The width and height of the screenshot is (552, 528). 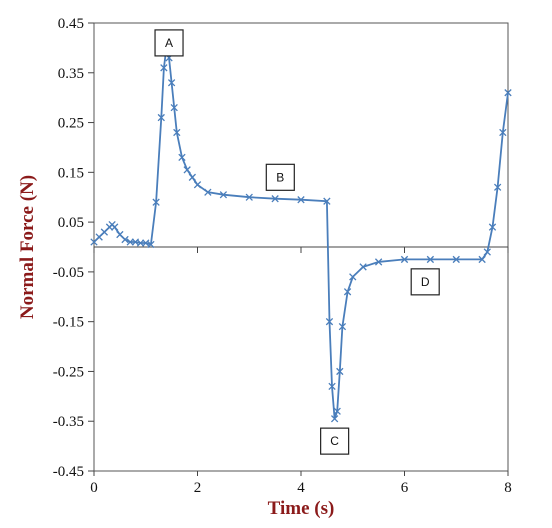 What do you see at coordinates (71, 24) in the screenshot?
I see `y-tick-label: 0.45` at bounding box center [71, 24].